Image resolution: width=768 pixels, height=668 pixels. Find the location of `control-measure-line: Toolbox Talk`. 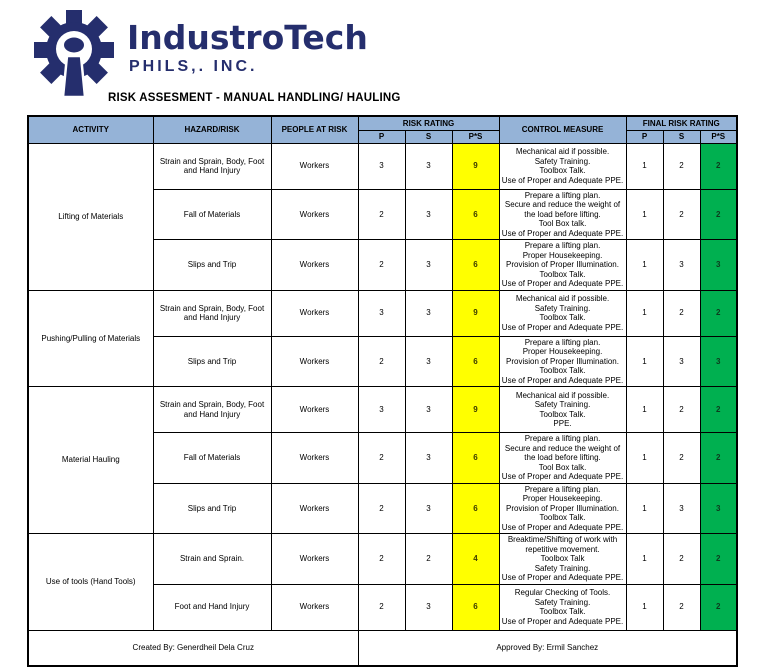

control-measure-line: Toolbox Talk is located at coordinates (562, 558).